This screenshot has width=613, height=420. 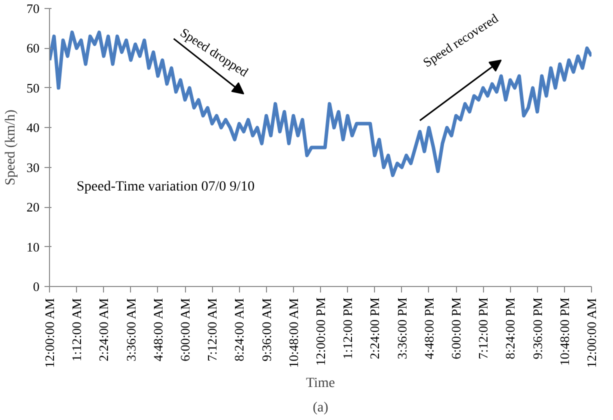 I want to click on y-tick-label: 60, so click(x=33, y=48).